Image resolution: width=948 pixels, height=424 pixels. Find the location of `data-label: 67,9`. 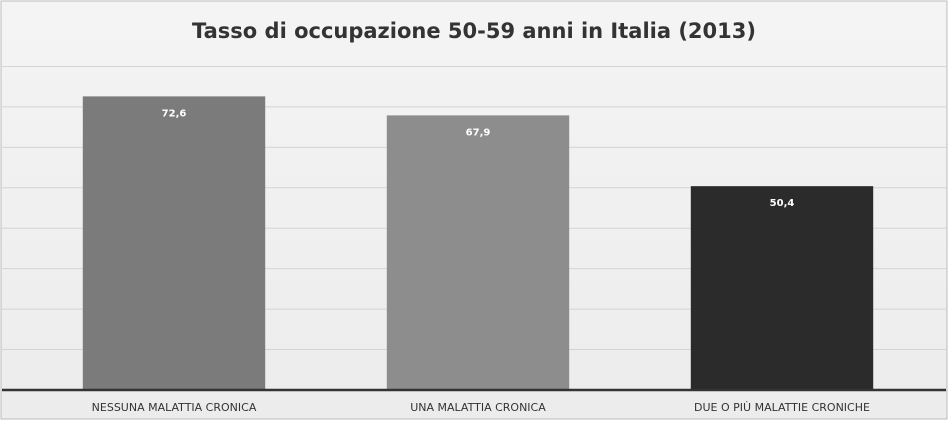

data-label: 67,9 is located at coordinates (478, 132).